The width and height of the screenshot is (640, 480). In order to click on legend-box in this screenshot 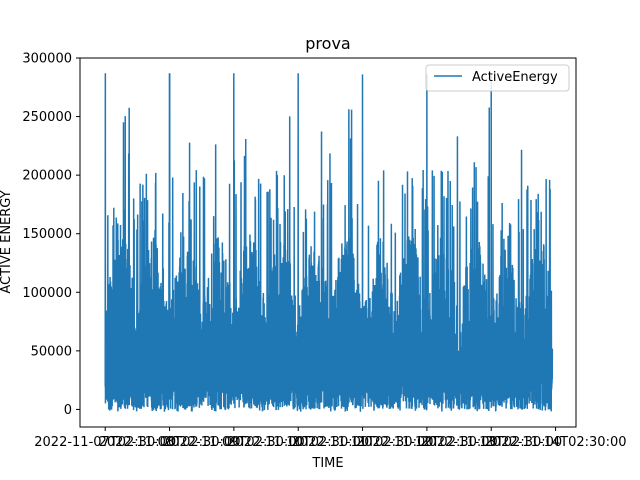, I will do `click(497, 78)`.